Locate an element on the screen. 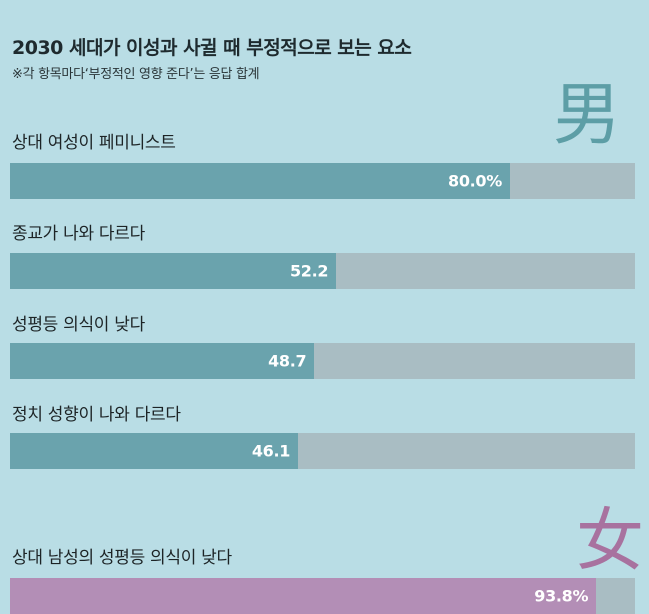 The width and height of the screenshot is (649, 614). bar-track: 93.8% is located at coordinates (322, 596).